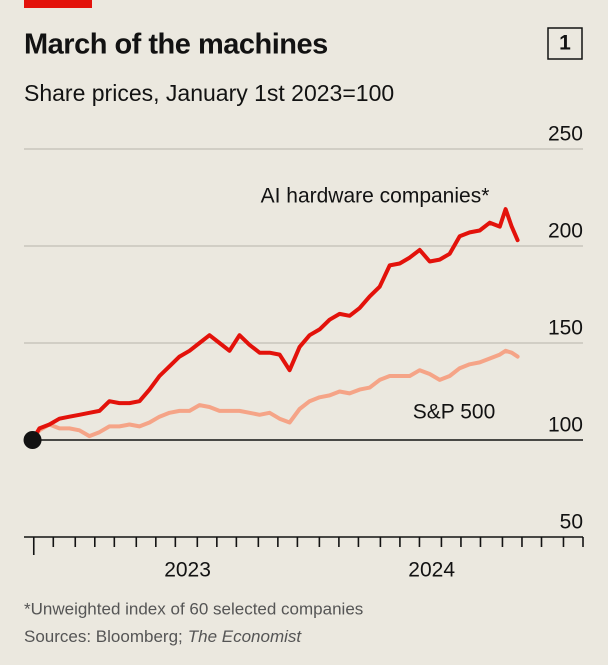  Describe the element at coordinates (245, 636) in the screenshot. I see `source-italic: The Economist` at that location.